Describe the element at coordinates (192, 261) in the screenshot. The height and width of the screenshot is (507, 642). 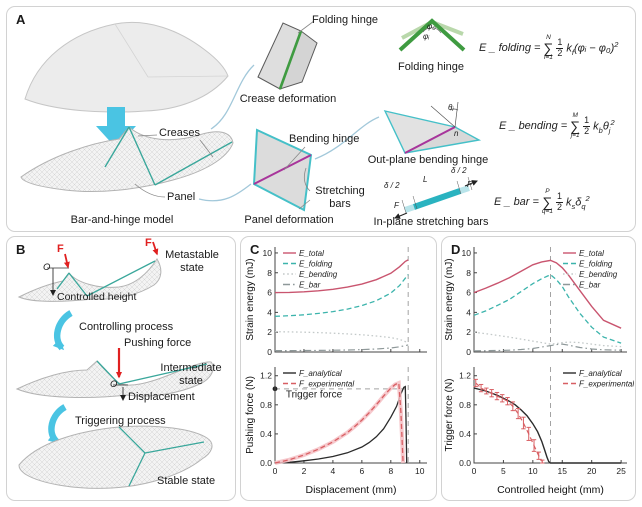
I see `metastable-state-label: Metastable state` at that location.